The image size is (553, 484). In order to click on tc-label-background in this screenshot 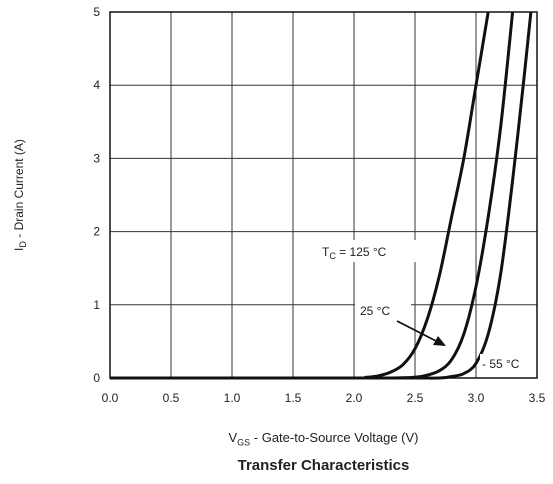, I will do `click(370, 251)`.